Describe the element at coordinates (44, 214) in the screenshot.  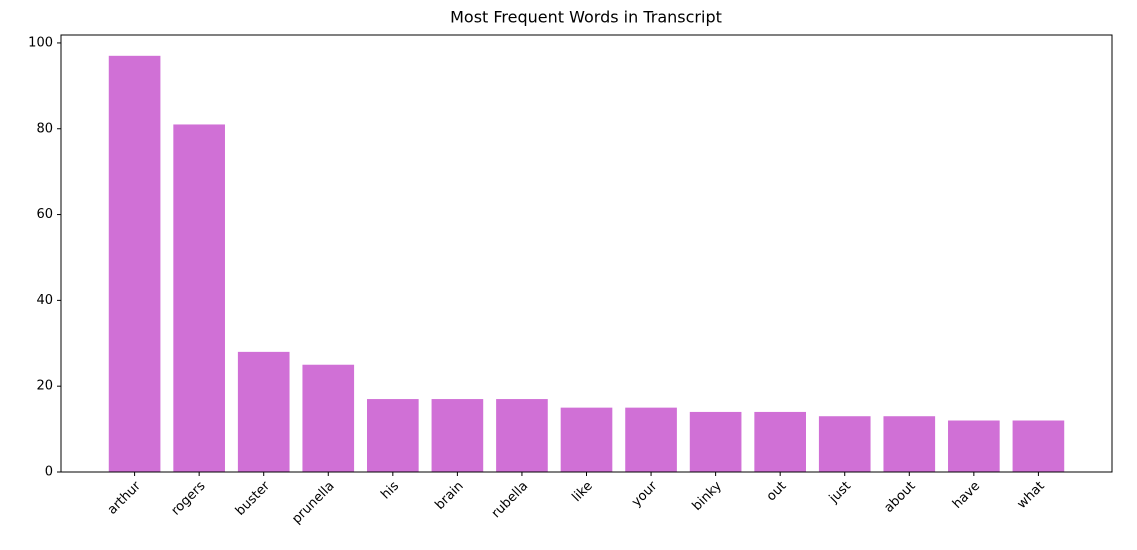
I see `y-tick-label: 60` at that location.